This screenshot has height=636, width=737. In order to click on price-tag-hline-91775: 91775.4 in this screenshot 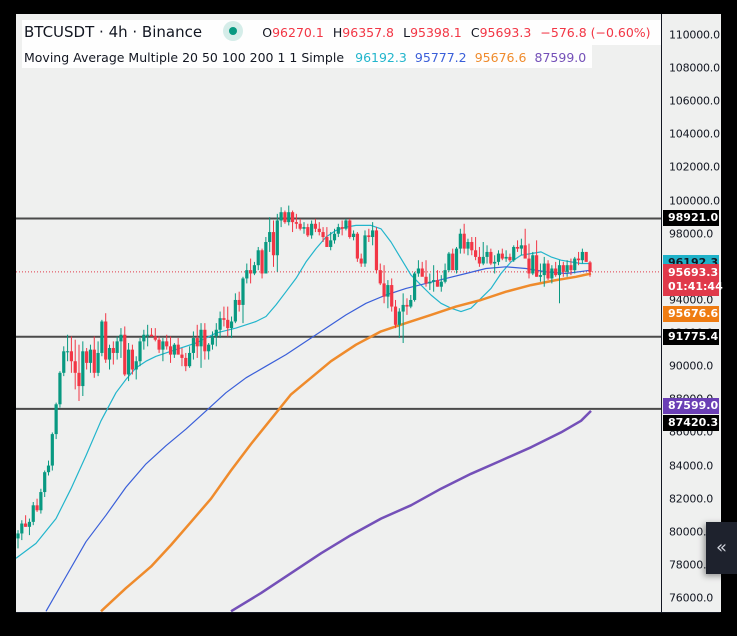, I will do `click(691, 336)`.